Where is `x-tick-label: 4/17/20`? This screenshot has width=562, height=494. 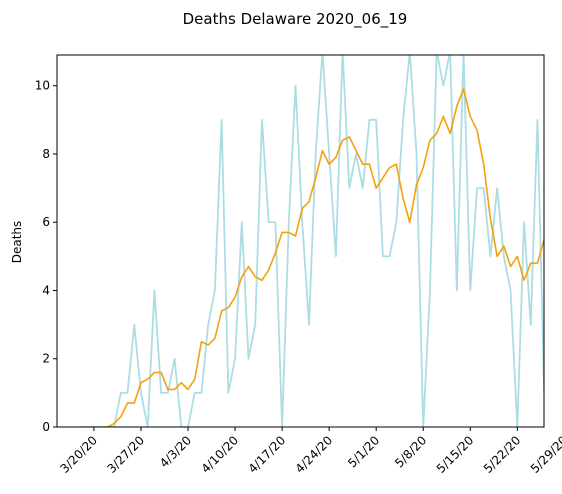
x-tick-label: 4/17/20 is located at coordinates (267, 454).